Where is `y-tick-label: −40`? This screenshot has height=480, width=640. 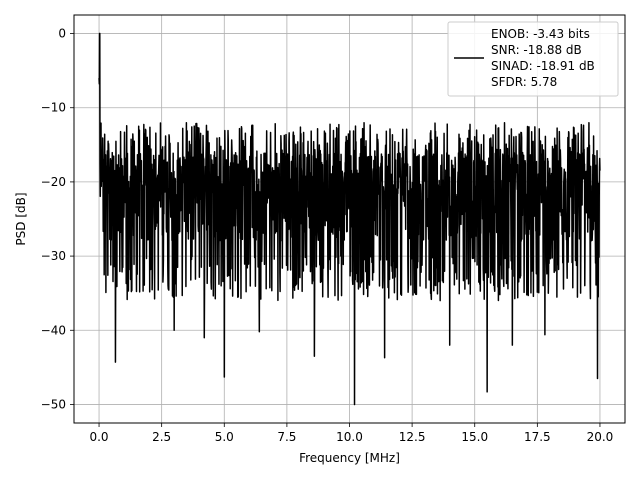
y-tick-label: −40 is located at coordinates (53, 330).